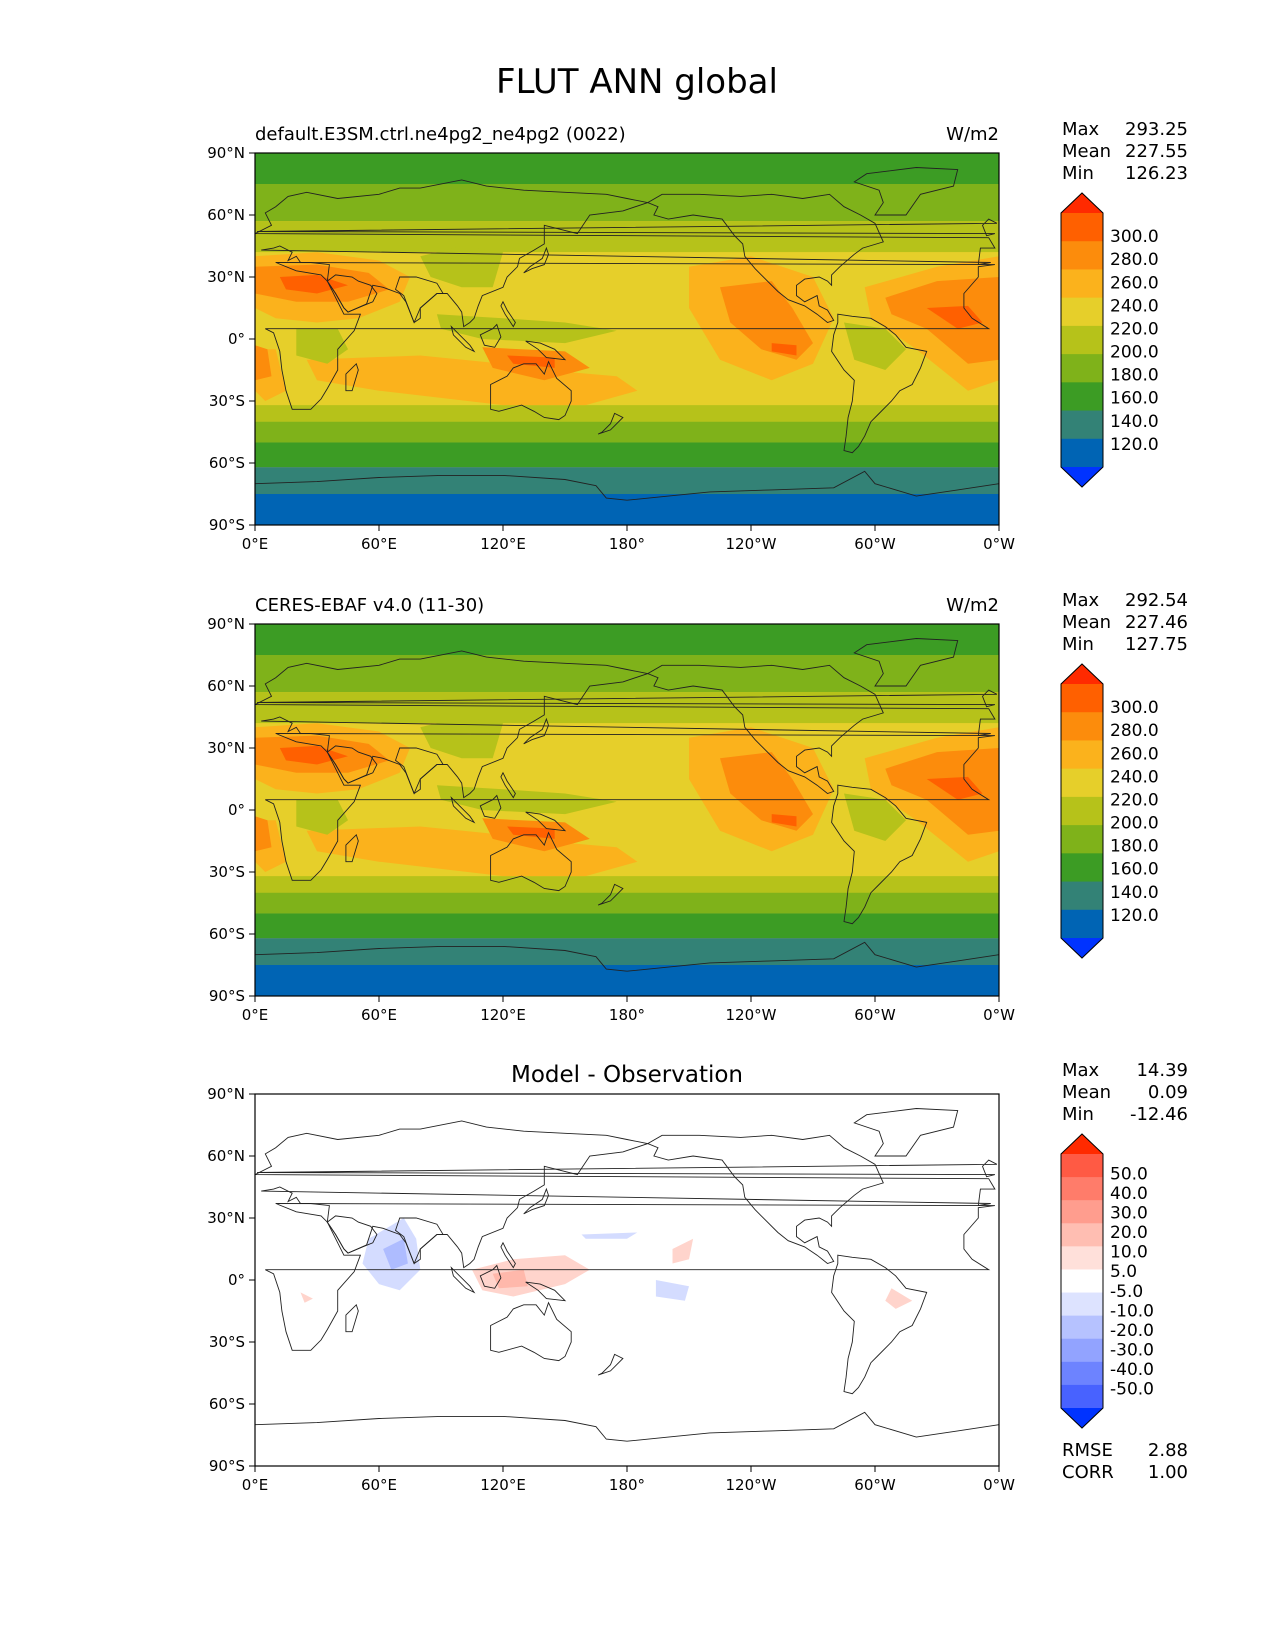 The image size is (1275, 1650). What do you see at coordinates (227, 401) in the screenshot?
I see `lat-tick-label: 30°S` at bounding box center [227, 401].